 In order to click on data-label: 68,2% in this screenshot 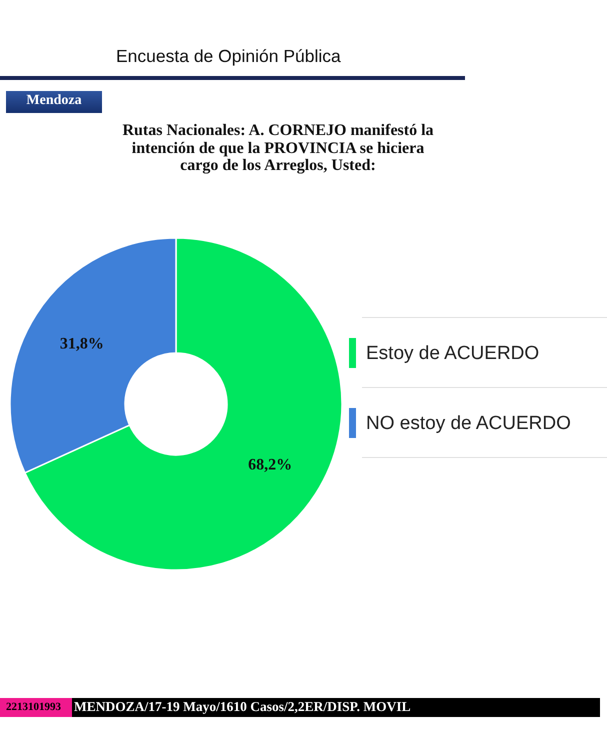, I will do `click(270, 465)`.